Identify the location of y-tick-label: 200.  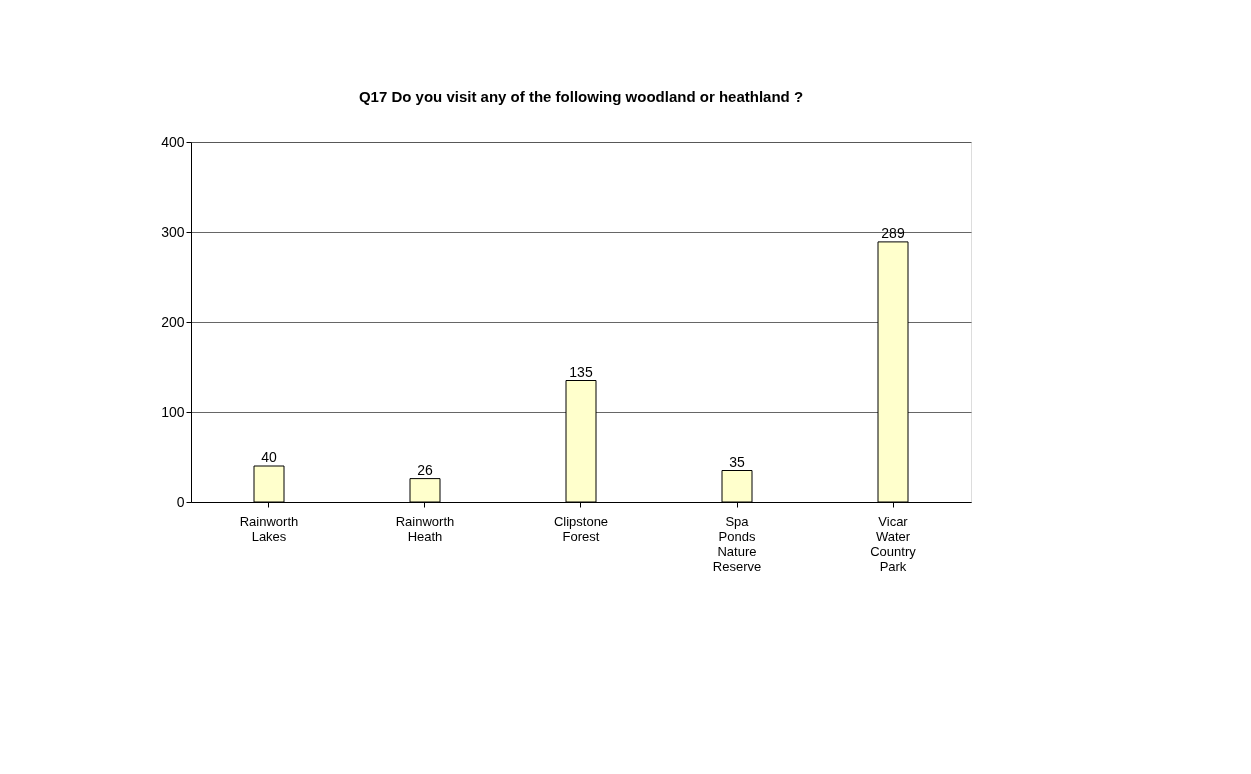
(173, 321).